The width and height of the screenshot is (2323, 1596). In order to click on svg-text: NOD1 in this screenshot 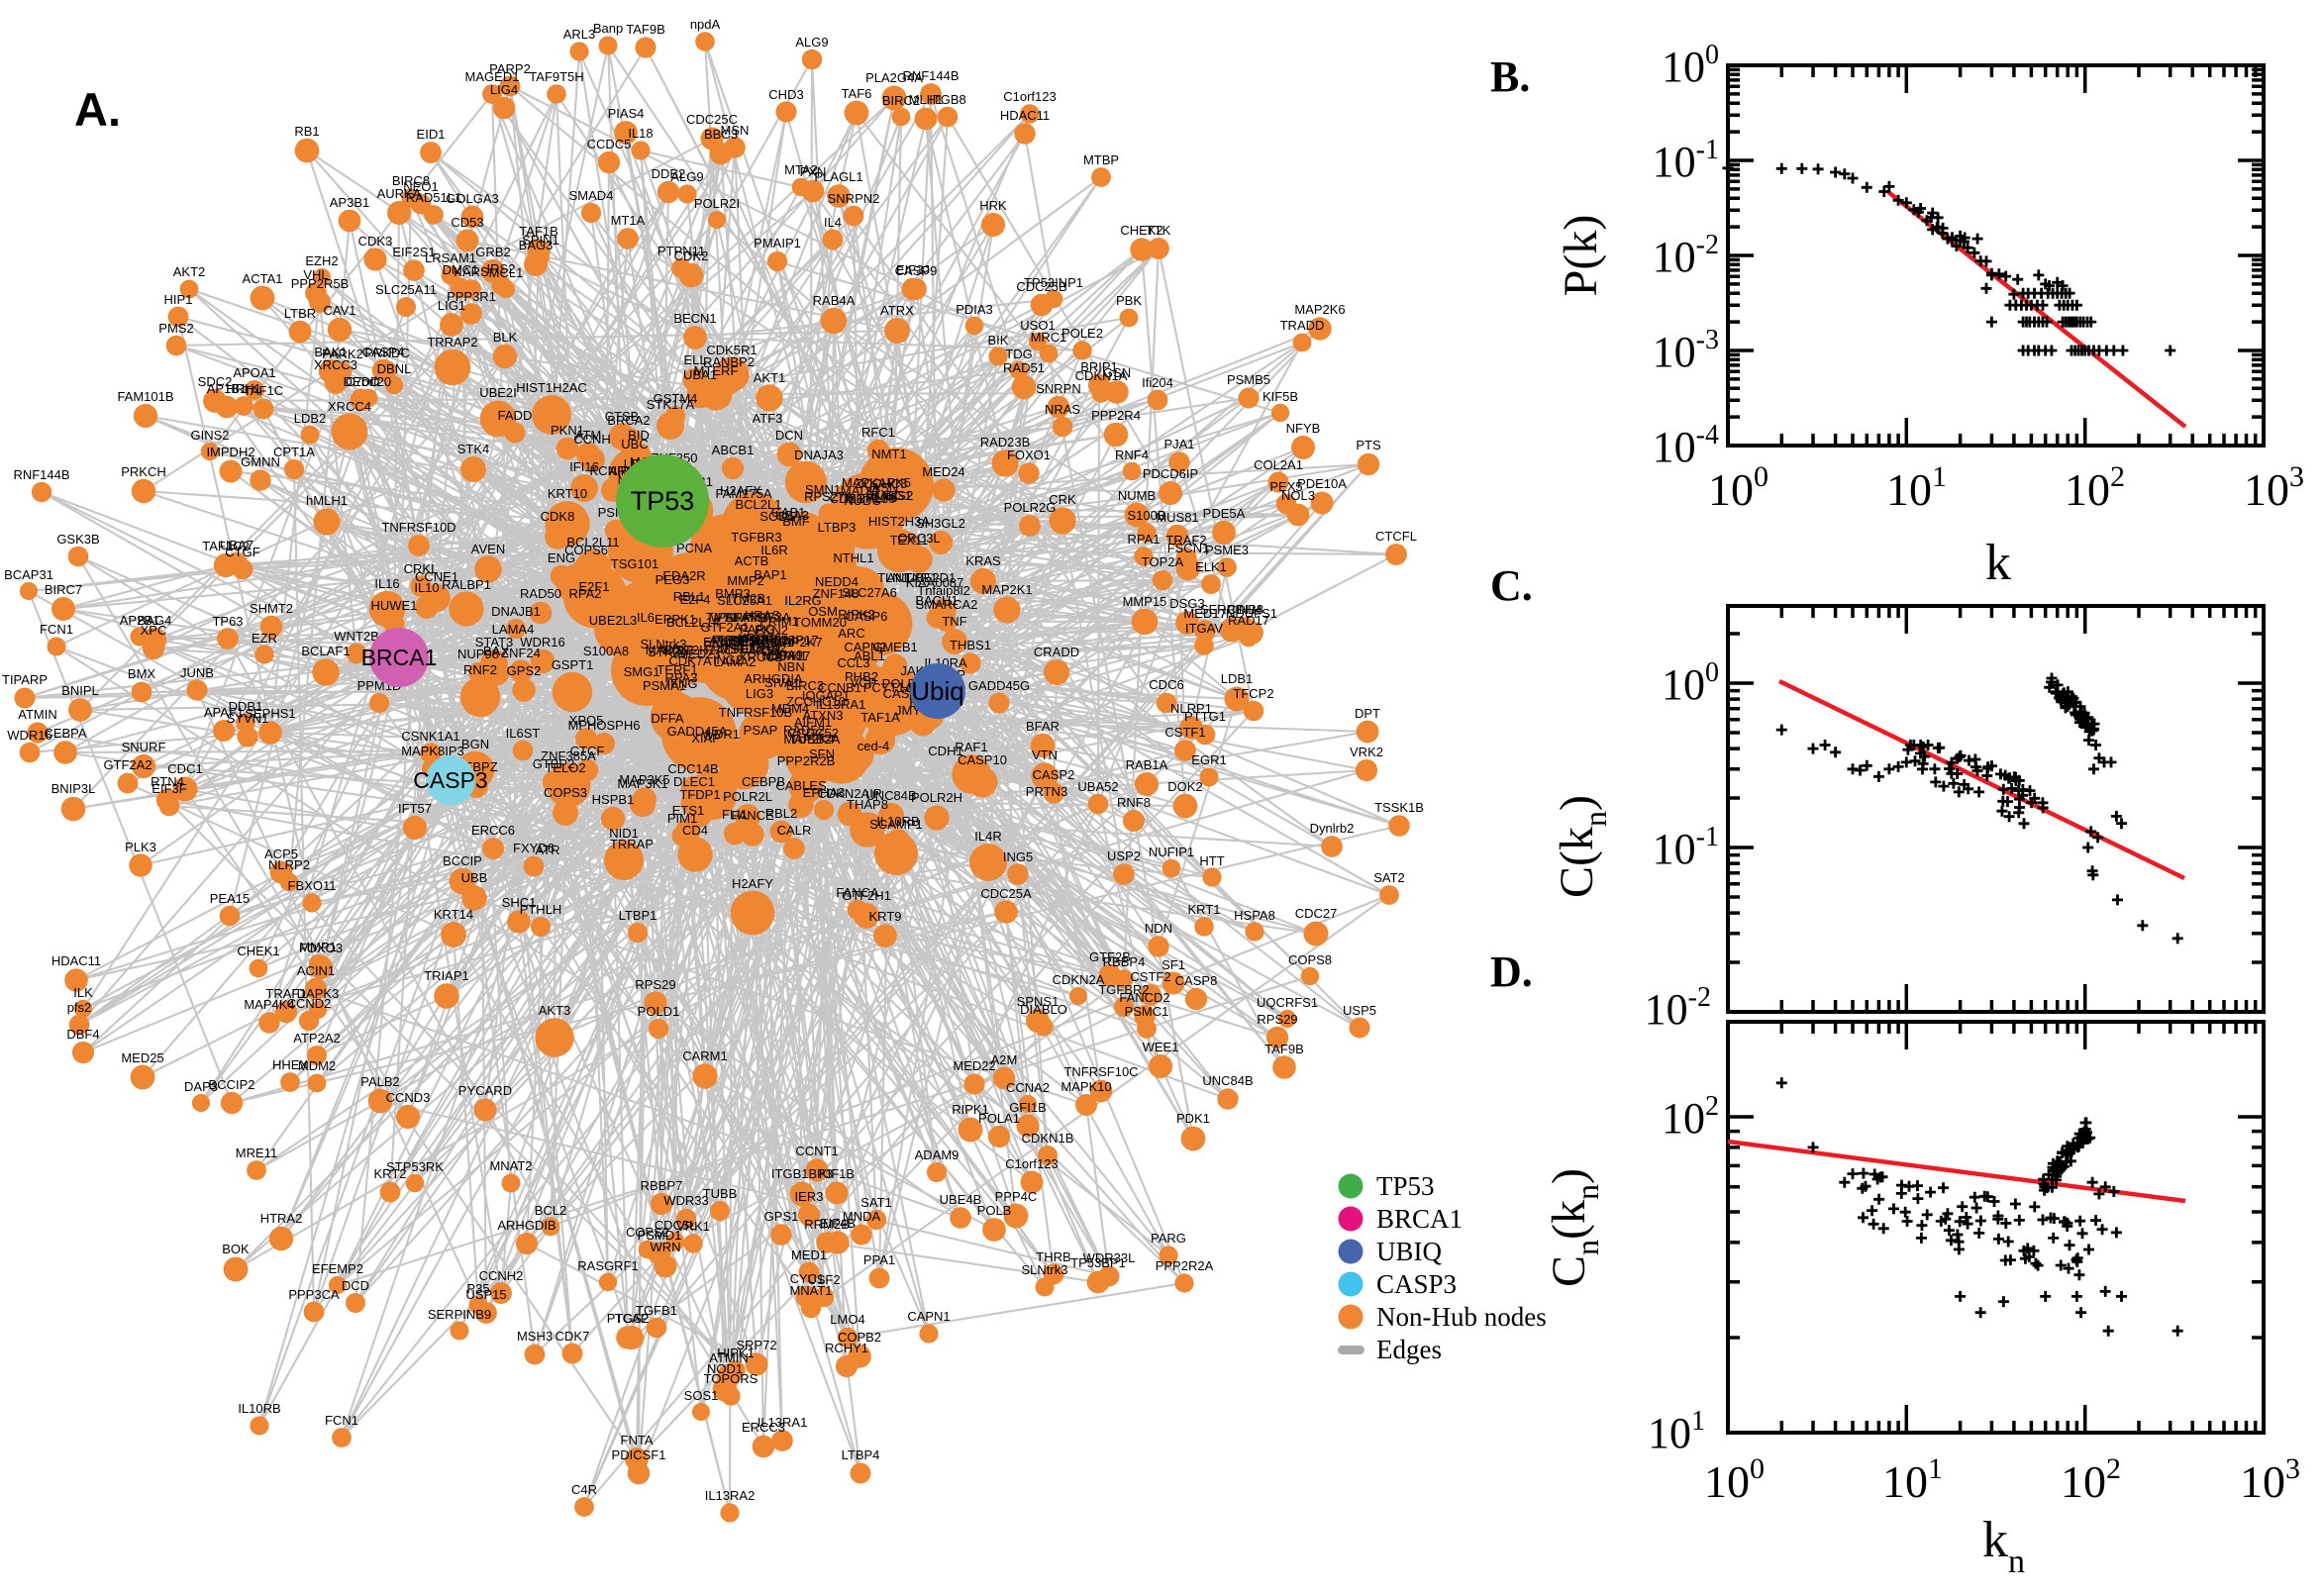, I will do `click(725, 1368)`.